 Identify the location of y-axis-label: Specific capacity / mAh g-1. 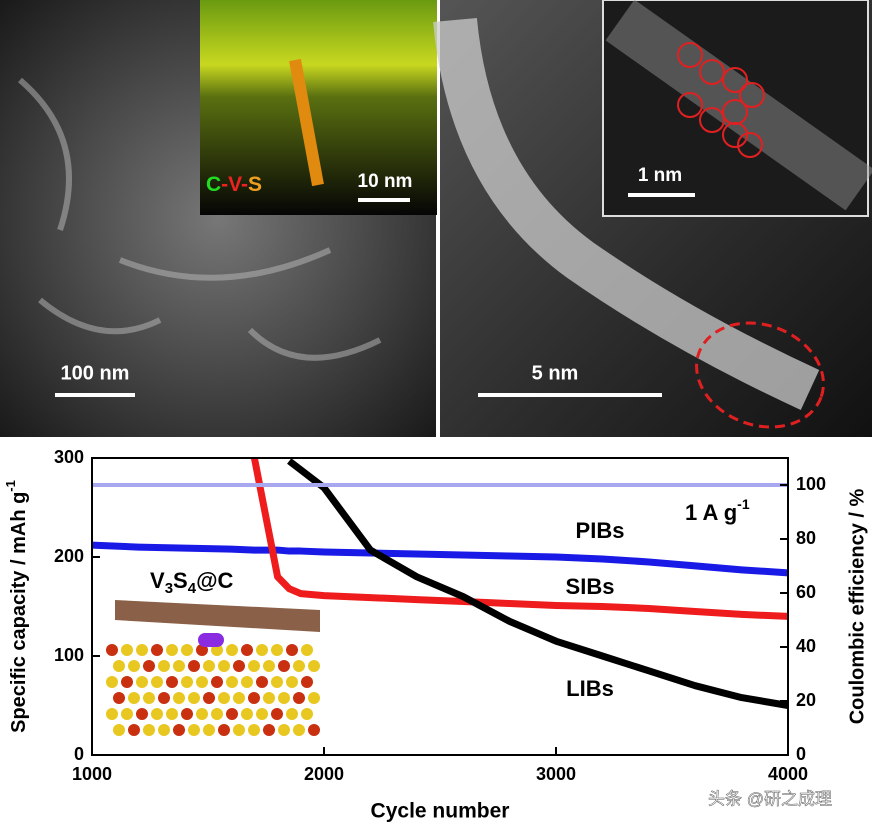
(16, 606).